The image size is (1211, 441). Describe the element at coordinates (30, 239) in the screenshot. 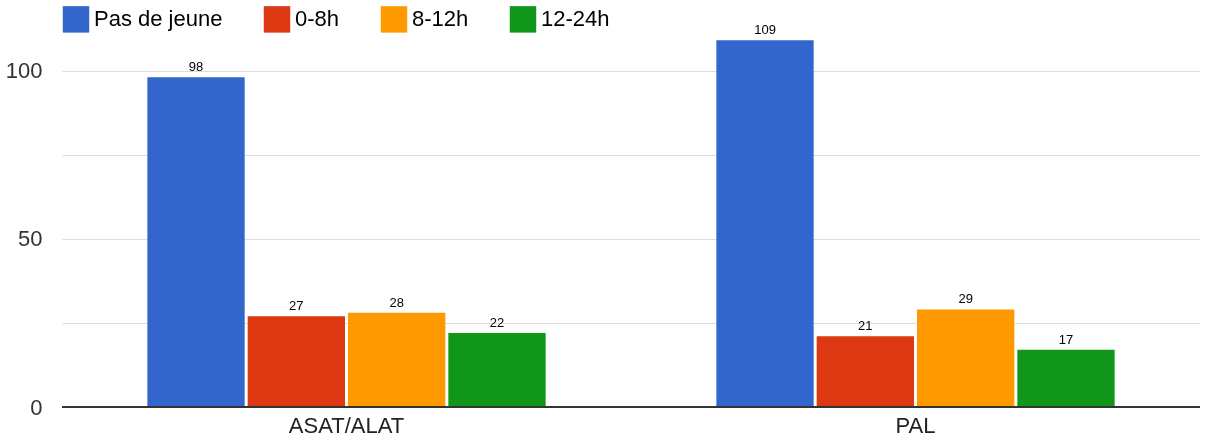

I see `y-tick-label: 50` at that location.